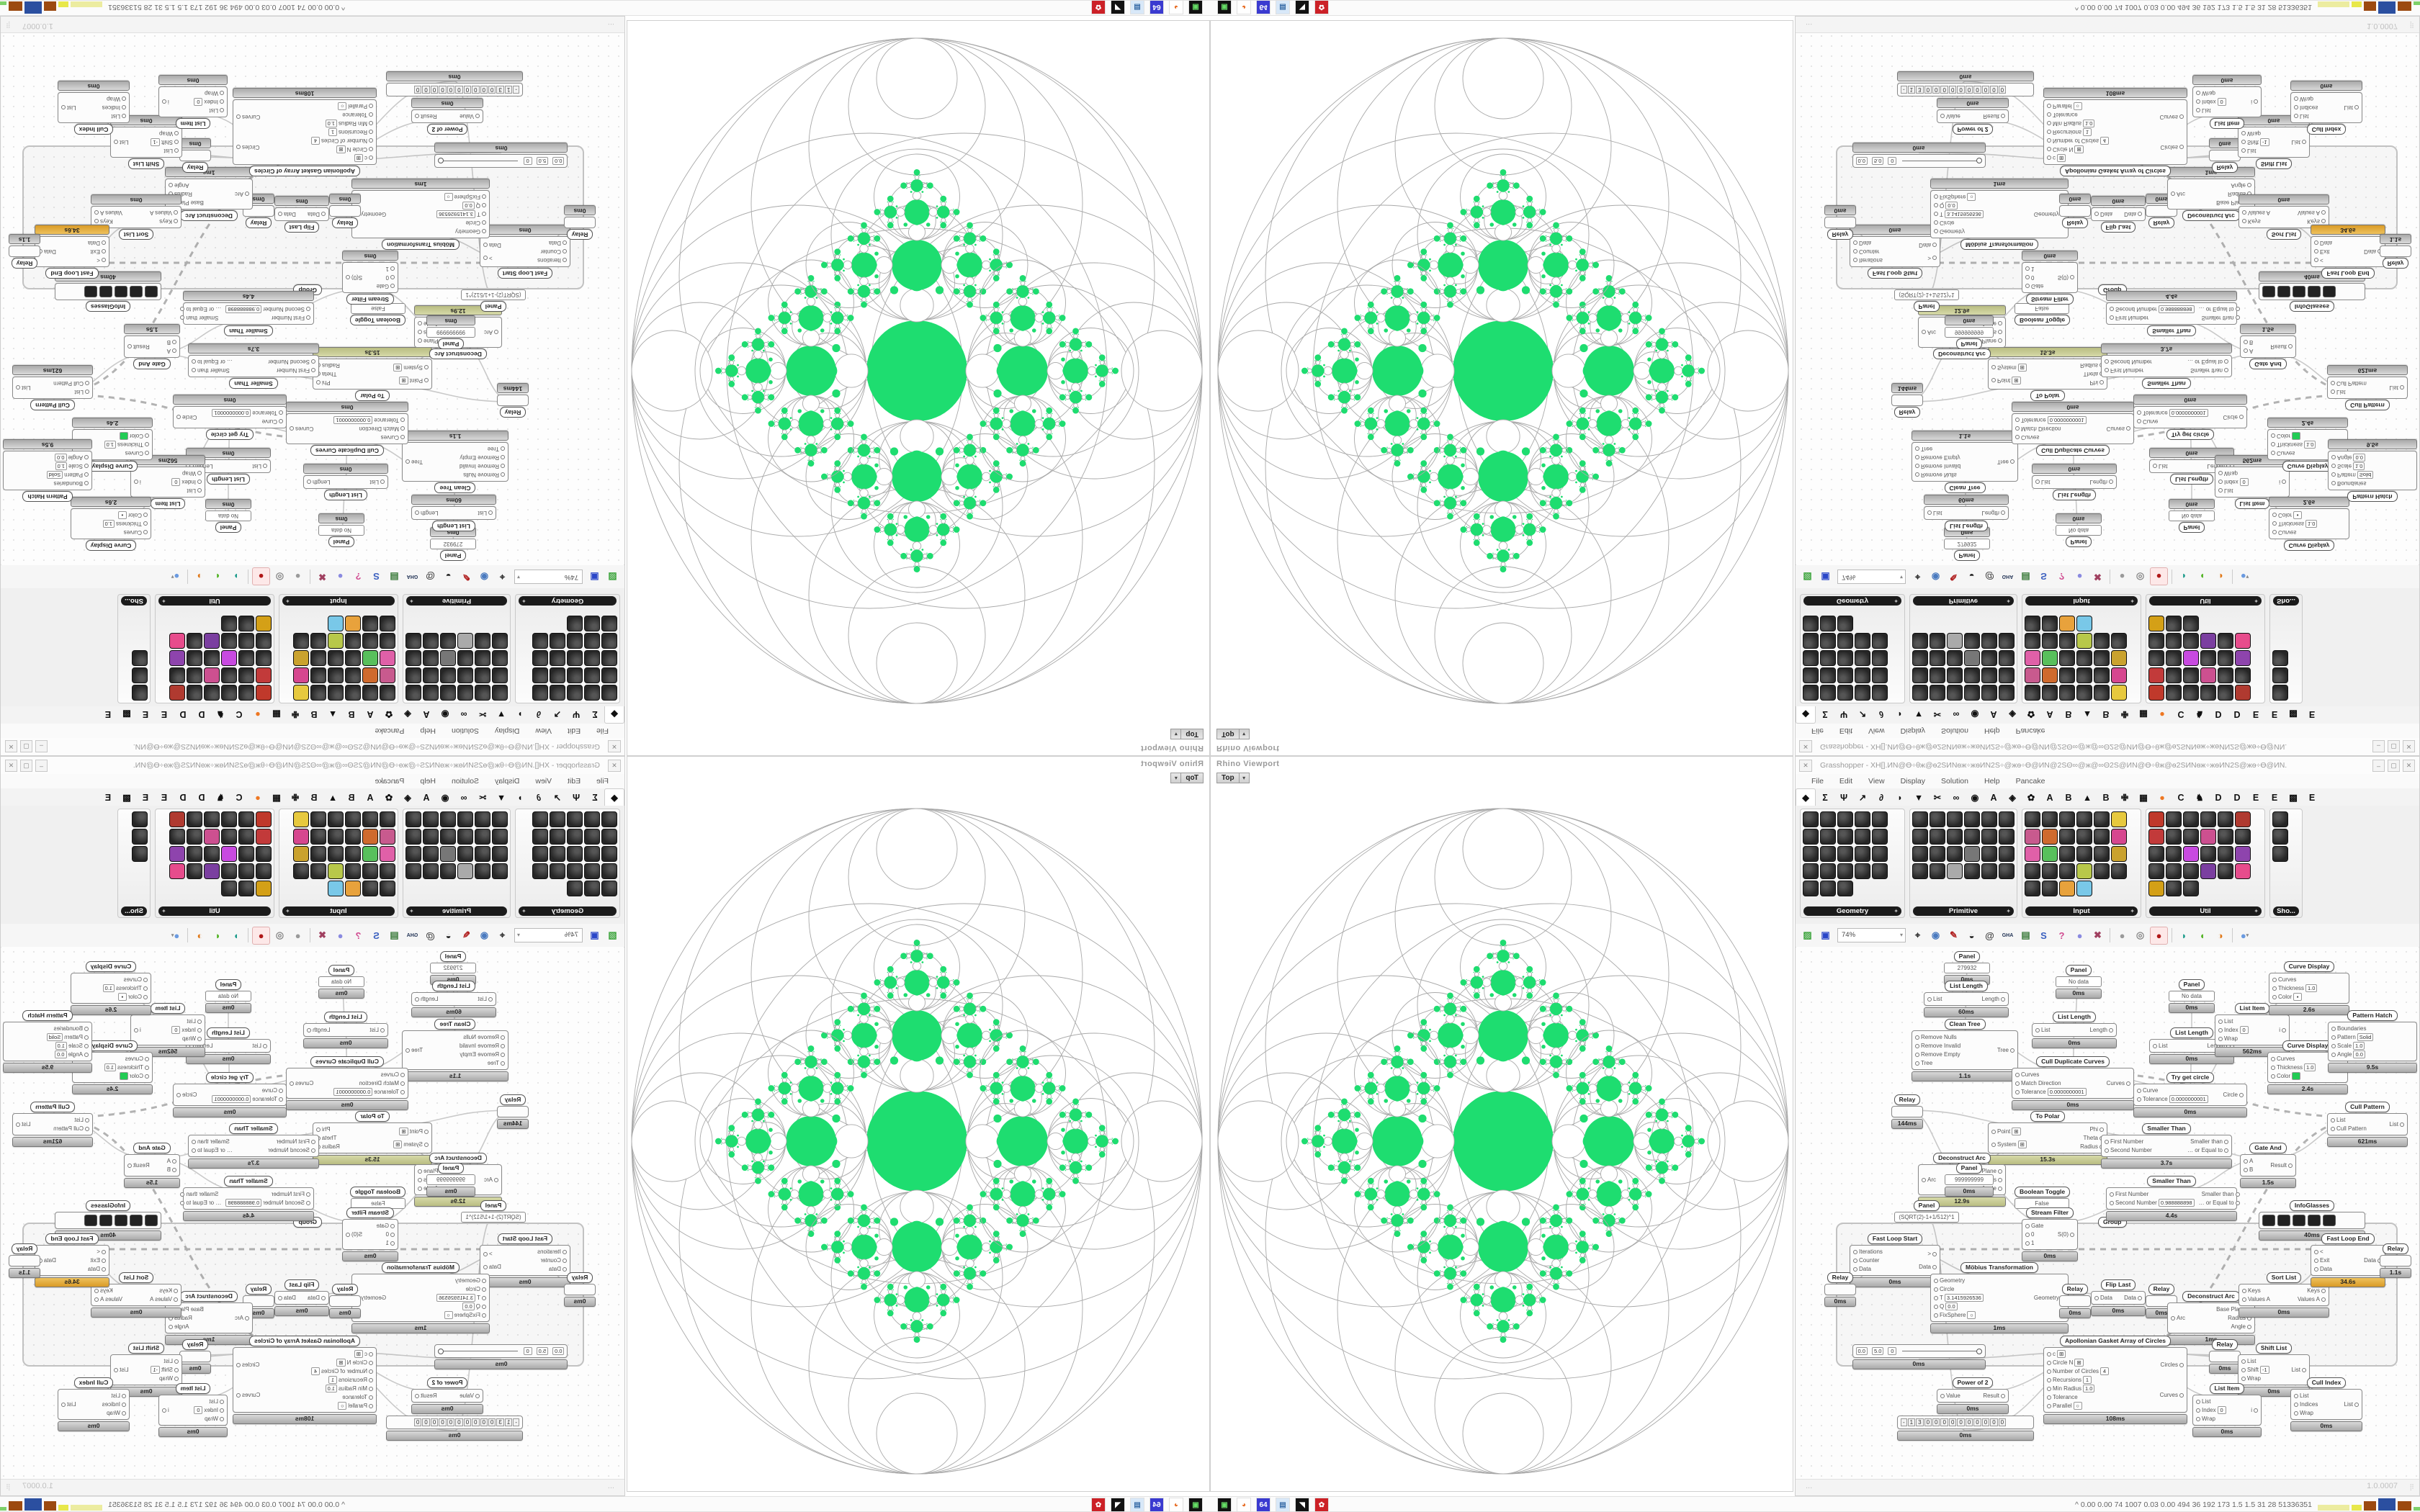 The image size is (2420, 1512). Describe the element at coordinates (1993, 714) in the screenshot. I see `tab-10: A` at that location.